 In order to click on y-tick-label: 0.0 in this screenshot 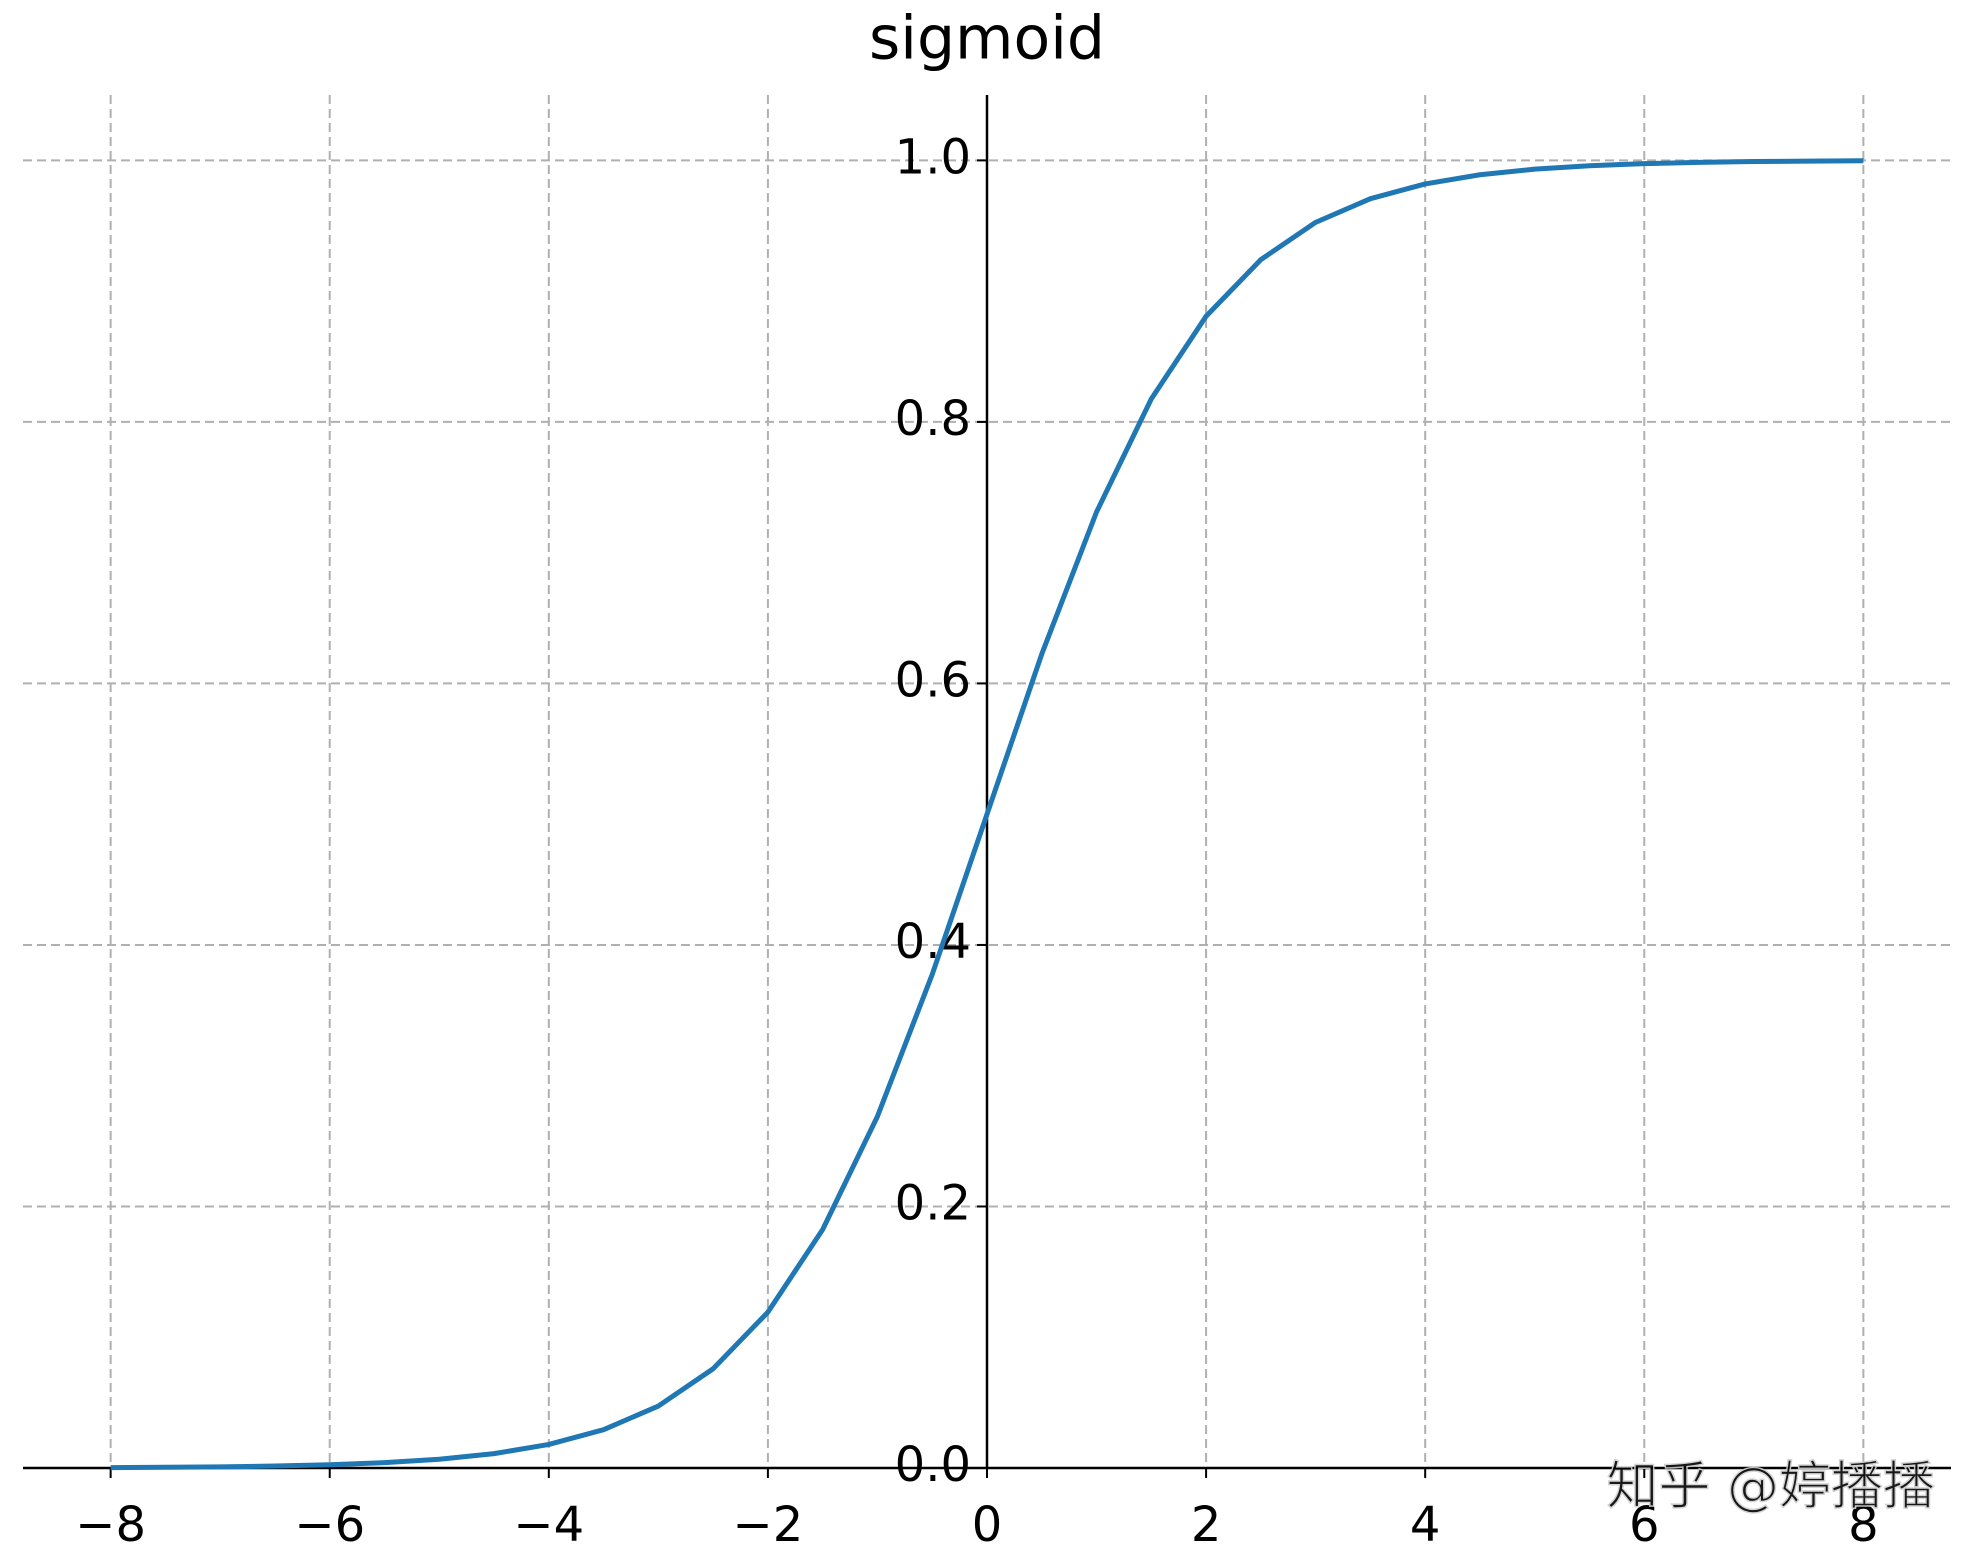, I will do `click(933, 1465)`.